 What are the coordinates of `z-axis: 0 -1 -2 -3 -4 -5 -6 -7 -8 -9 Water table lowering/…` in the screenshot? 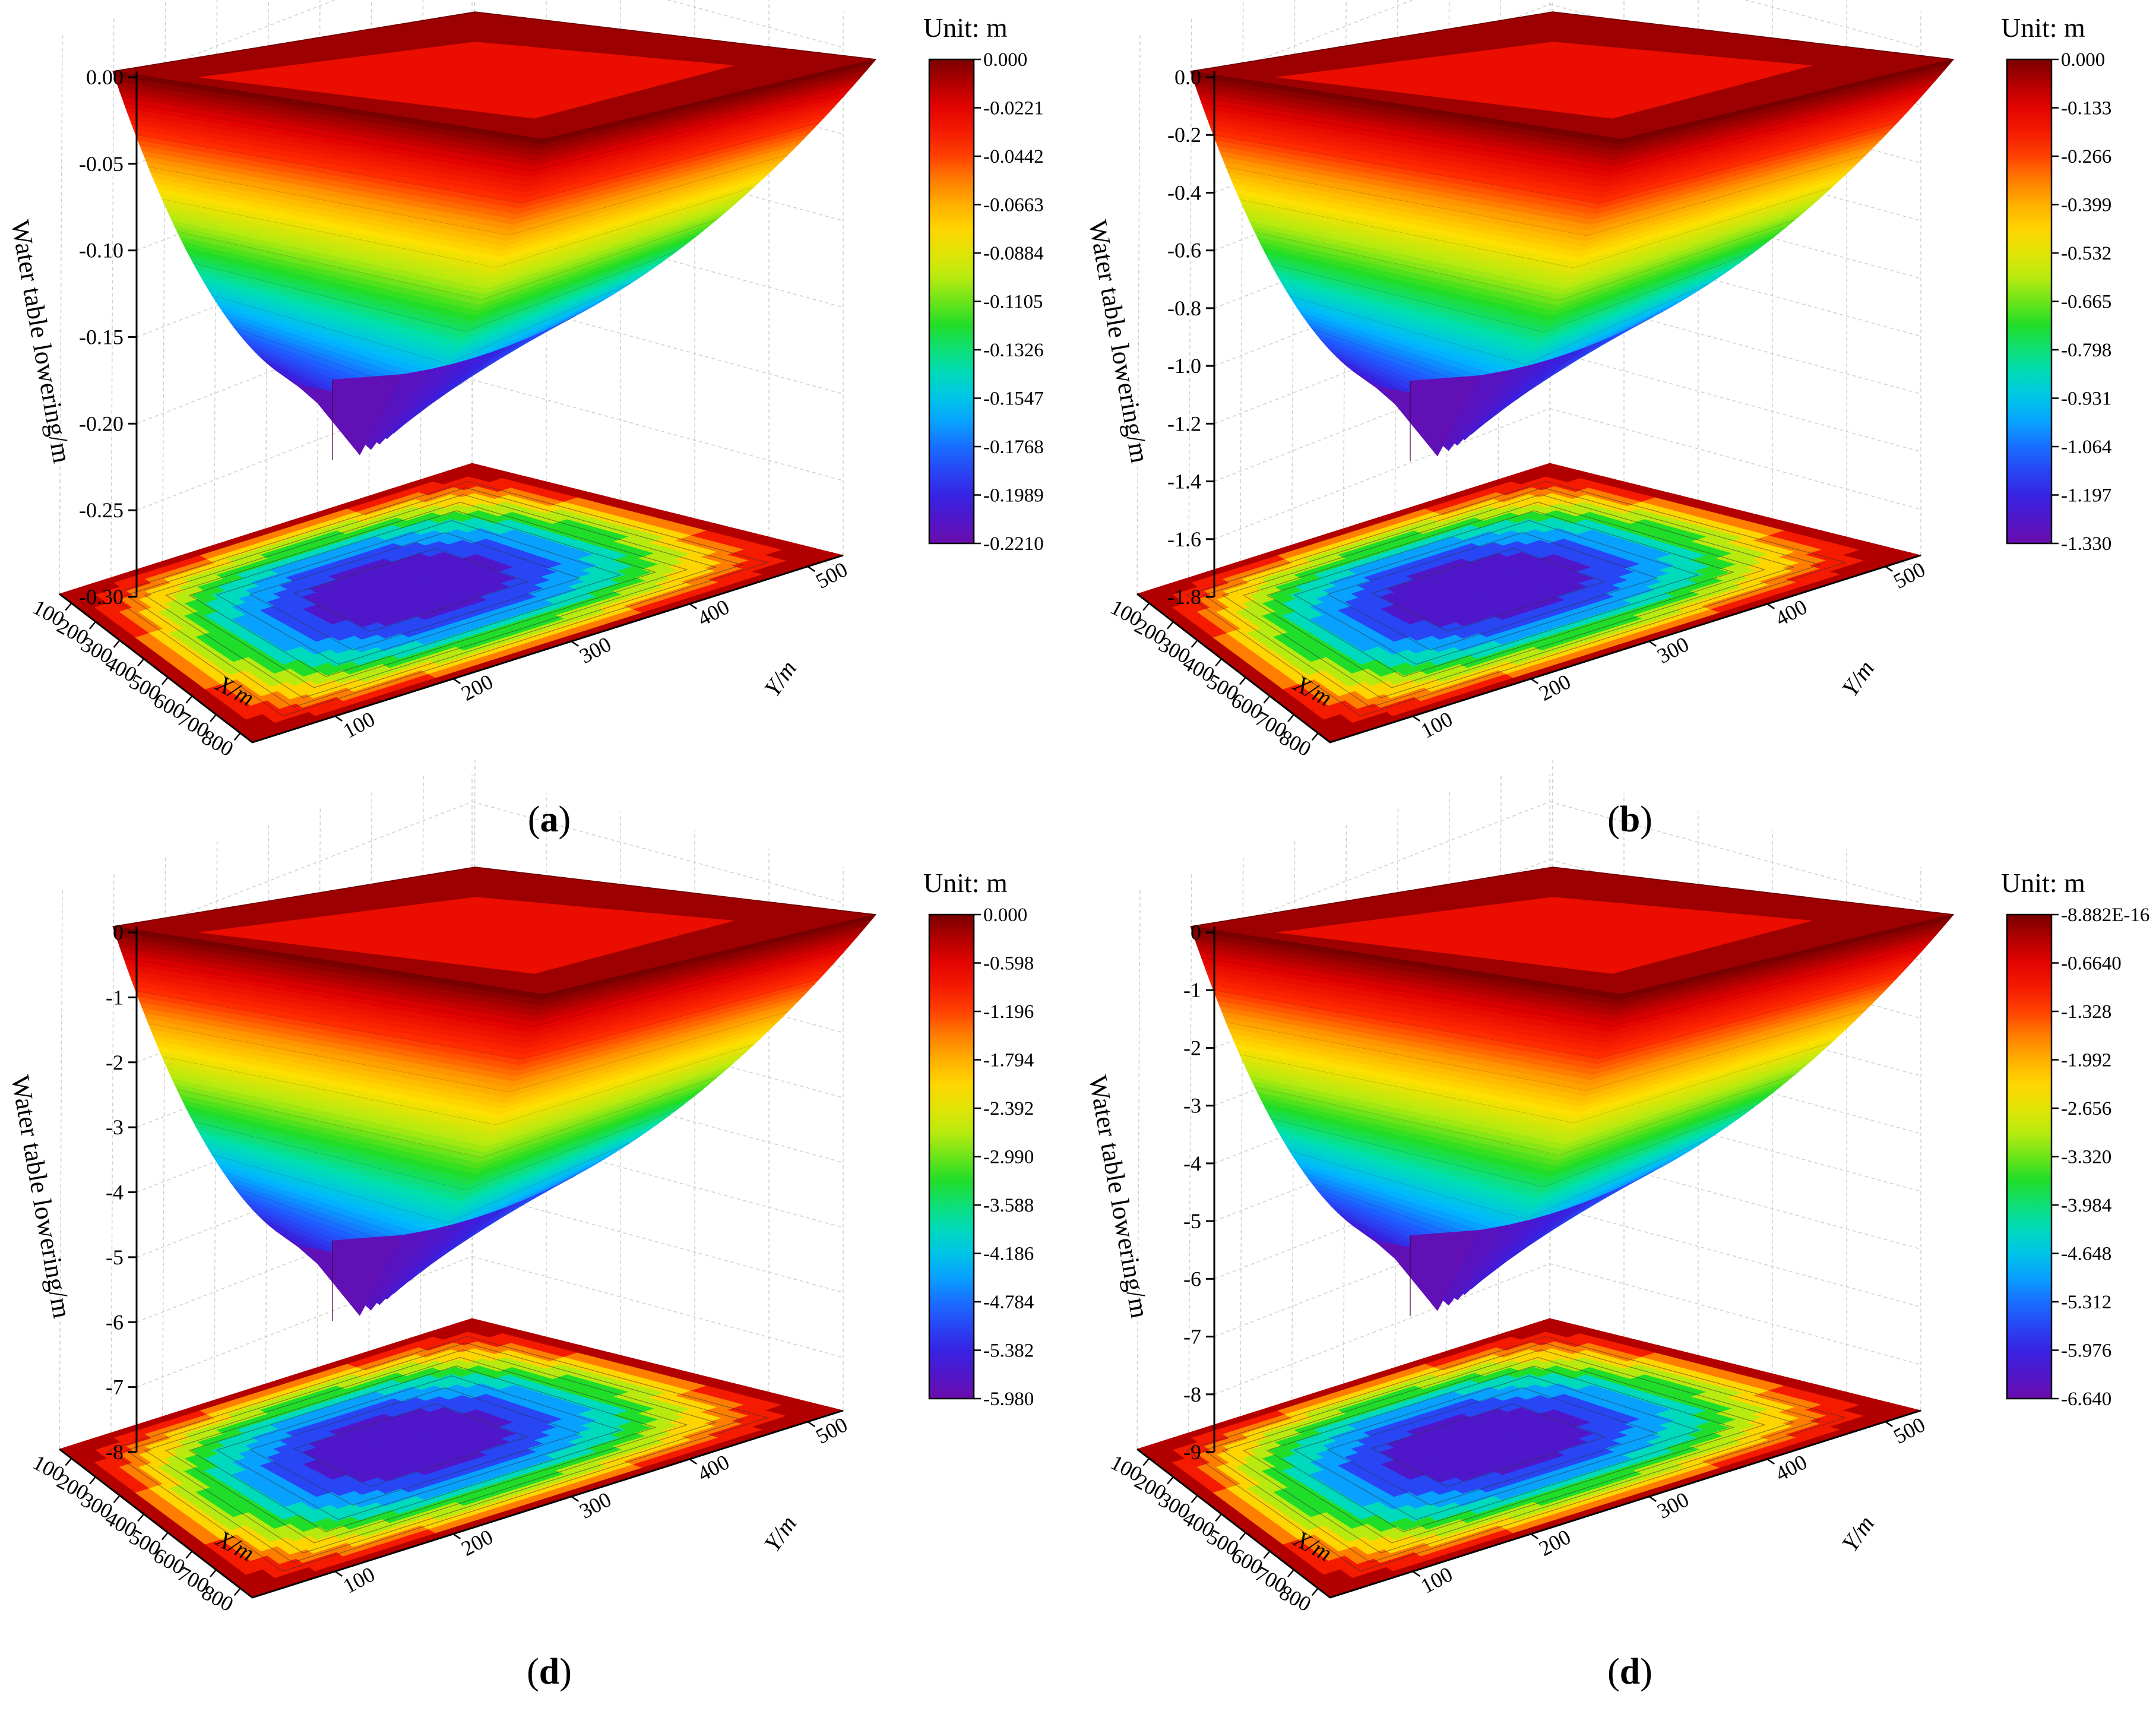 It's located at (1149, 1192).